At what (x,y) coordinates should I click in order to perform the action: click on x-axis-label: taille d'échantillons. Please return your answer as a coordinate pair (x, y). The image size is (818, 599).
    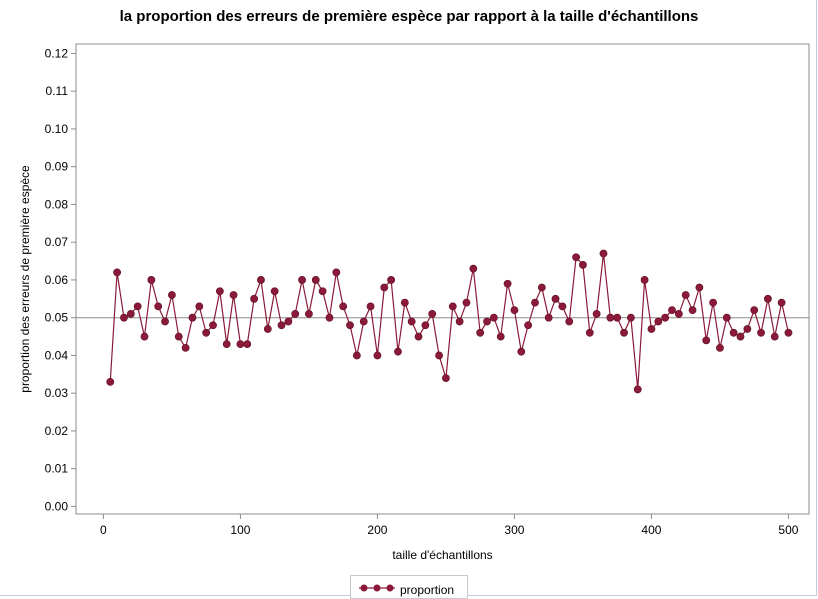
    Looking at the image, I should click on (442, 555).